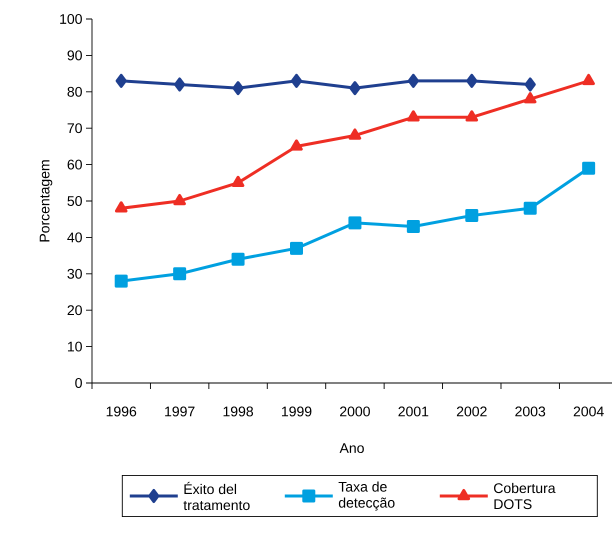 This screenshot has height=538, width=616. What do you see at coordinates (75, 347) in the screenshot?
I see `y-tick-label: 10` at bounding box center [75, 347].